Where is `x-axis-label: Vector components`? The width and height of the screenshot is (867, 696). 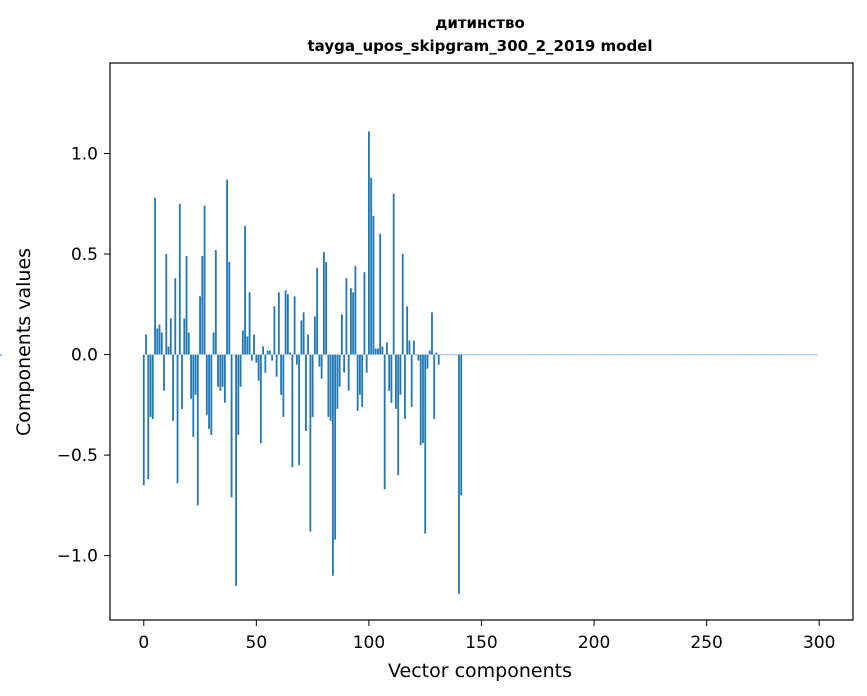 x-axis-label: Vector components is located at coordinates (480, 671).